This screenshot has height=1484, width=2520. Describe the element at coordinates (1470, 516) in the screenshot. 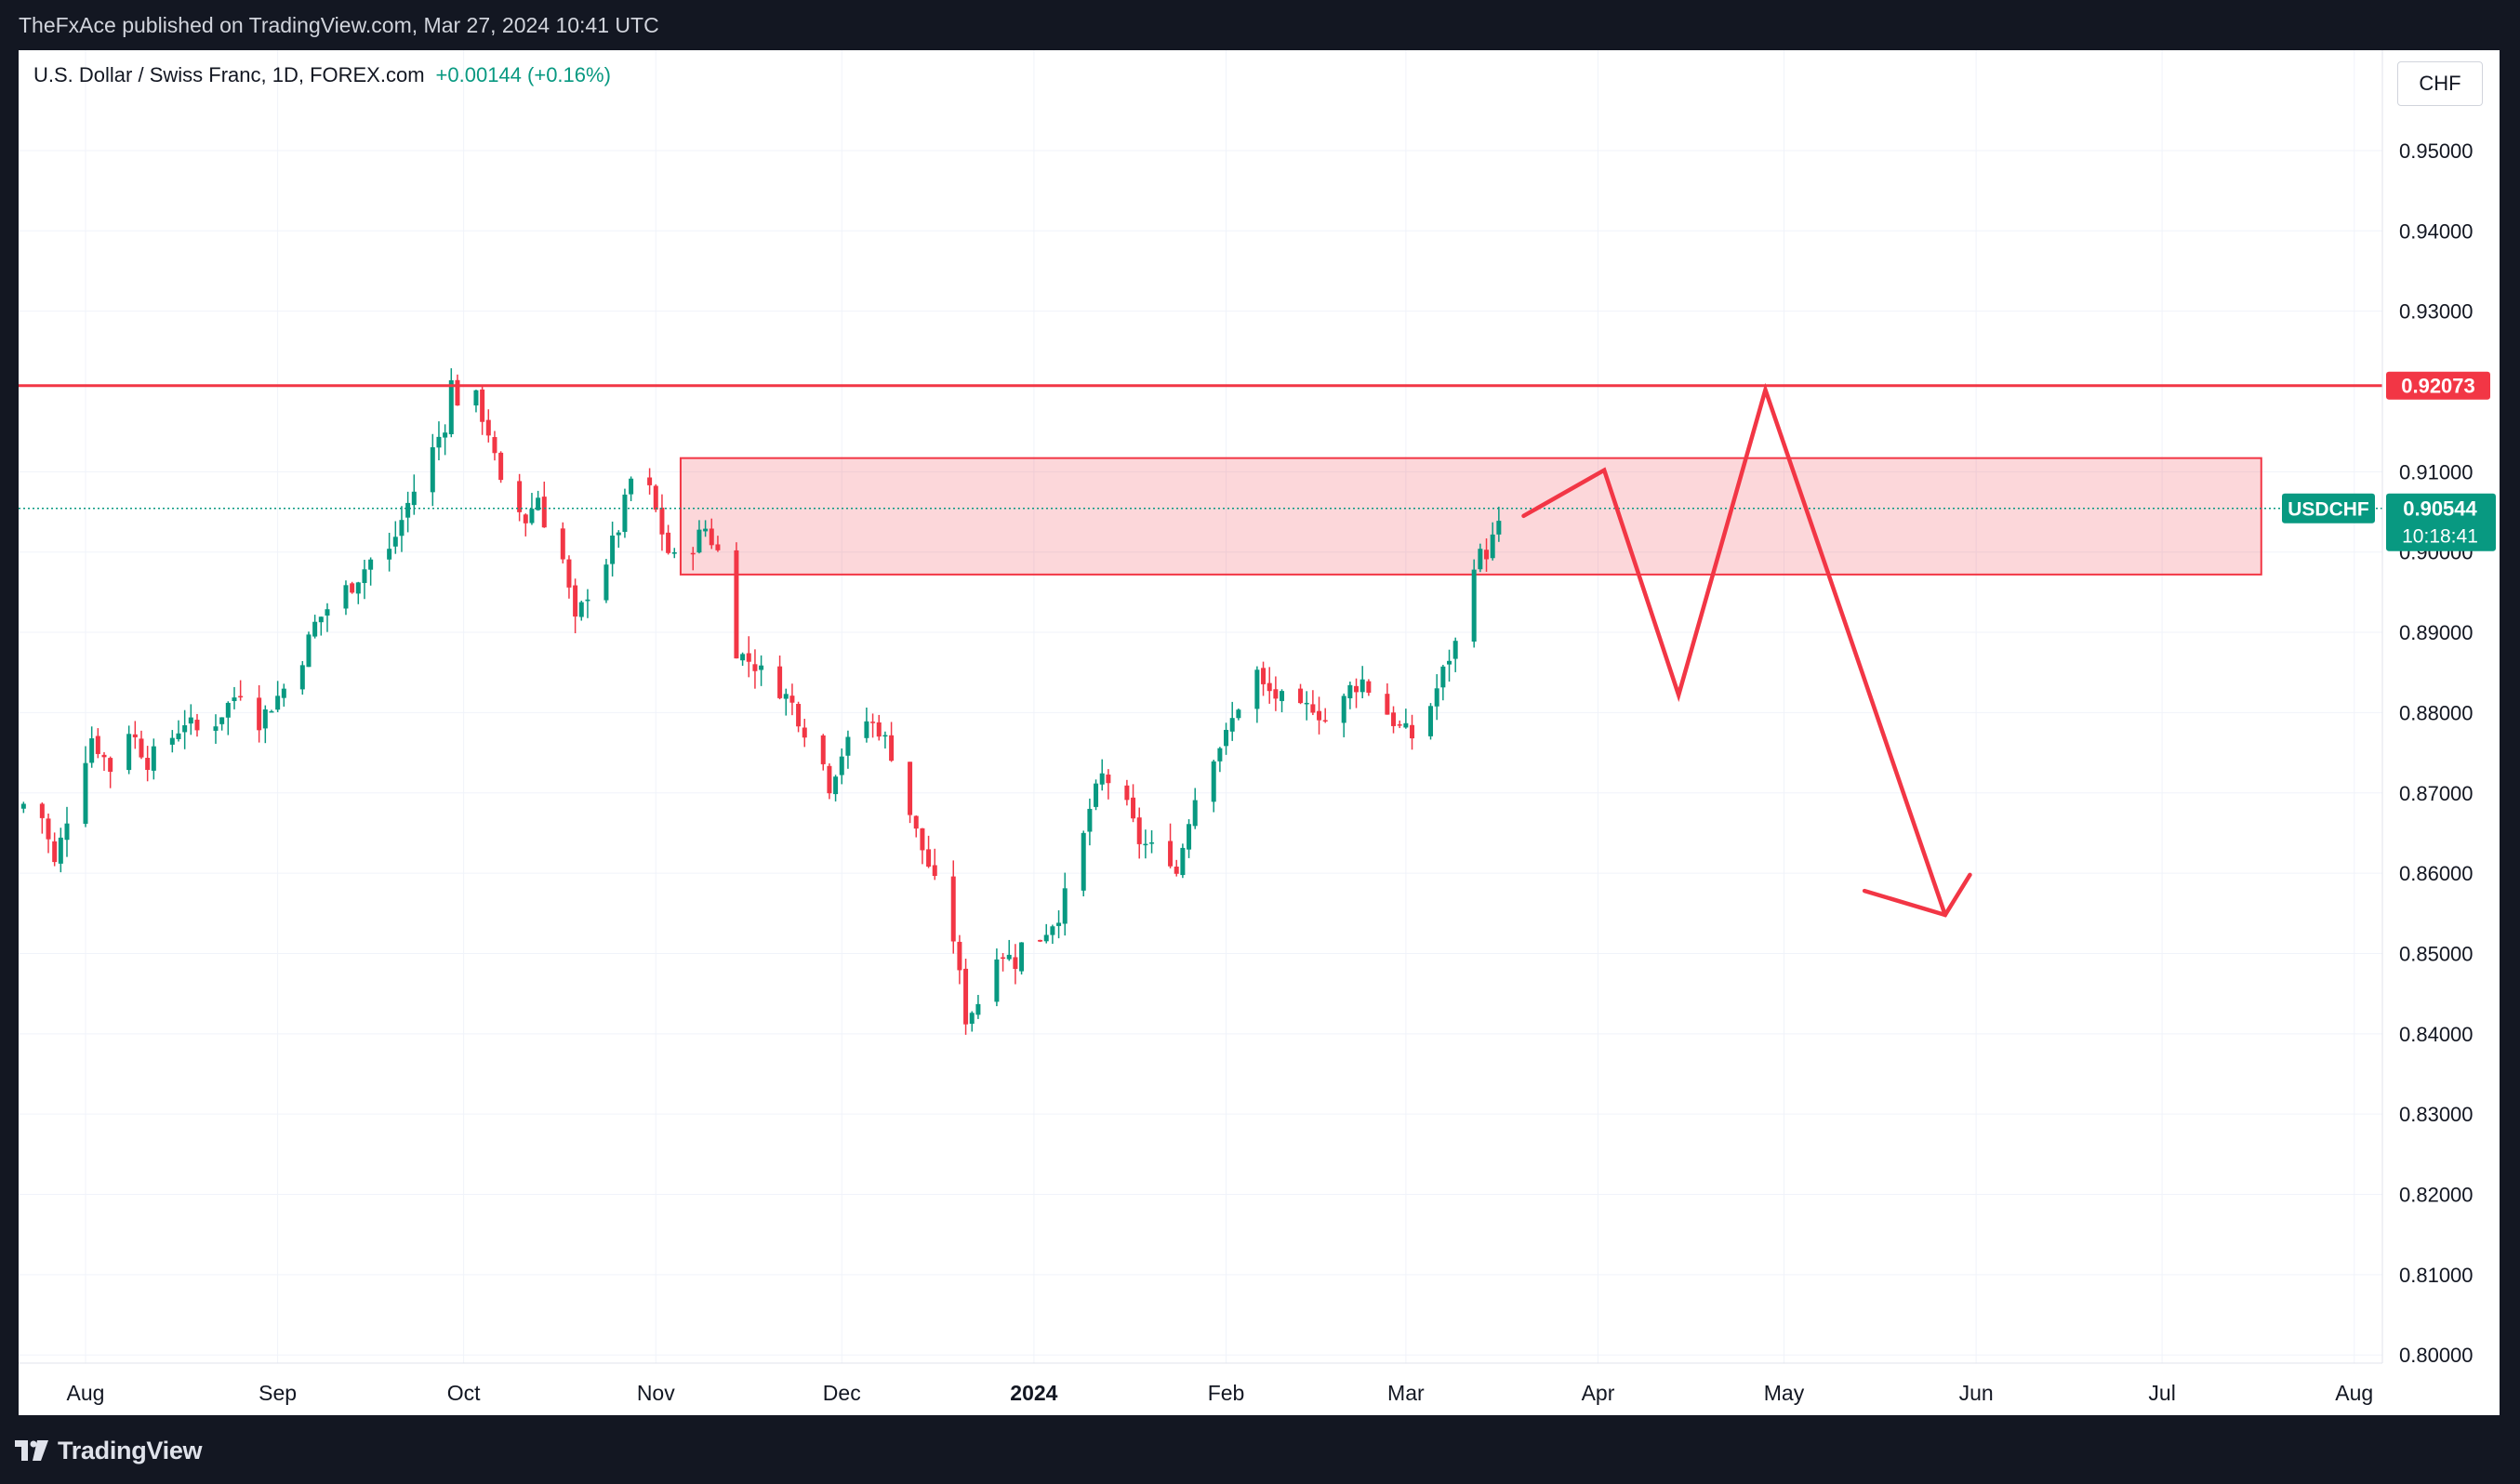

I see `supply-zone-rect` at that location.